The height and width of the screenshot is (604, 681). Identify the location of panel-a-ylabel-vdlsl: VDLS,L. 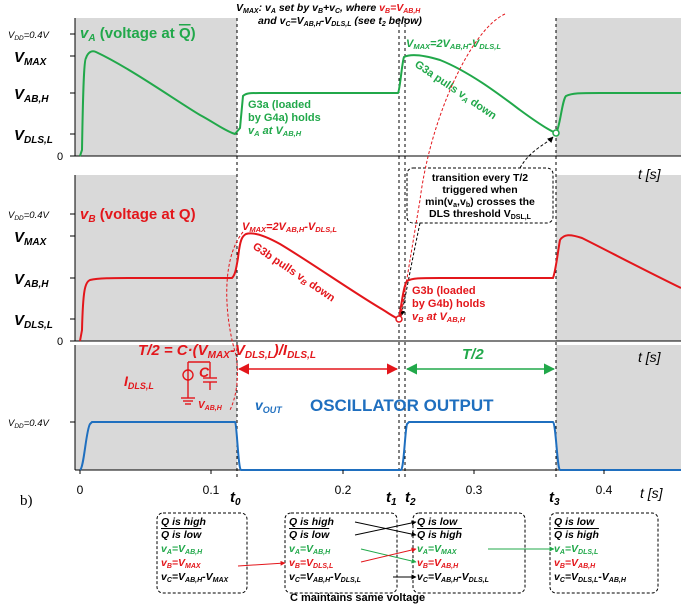
(33, 136).